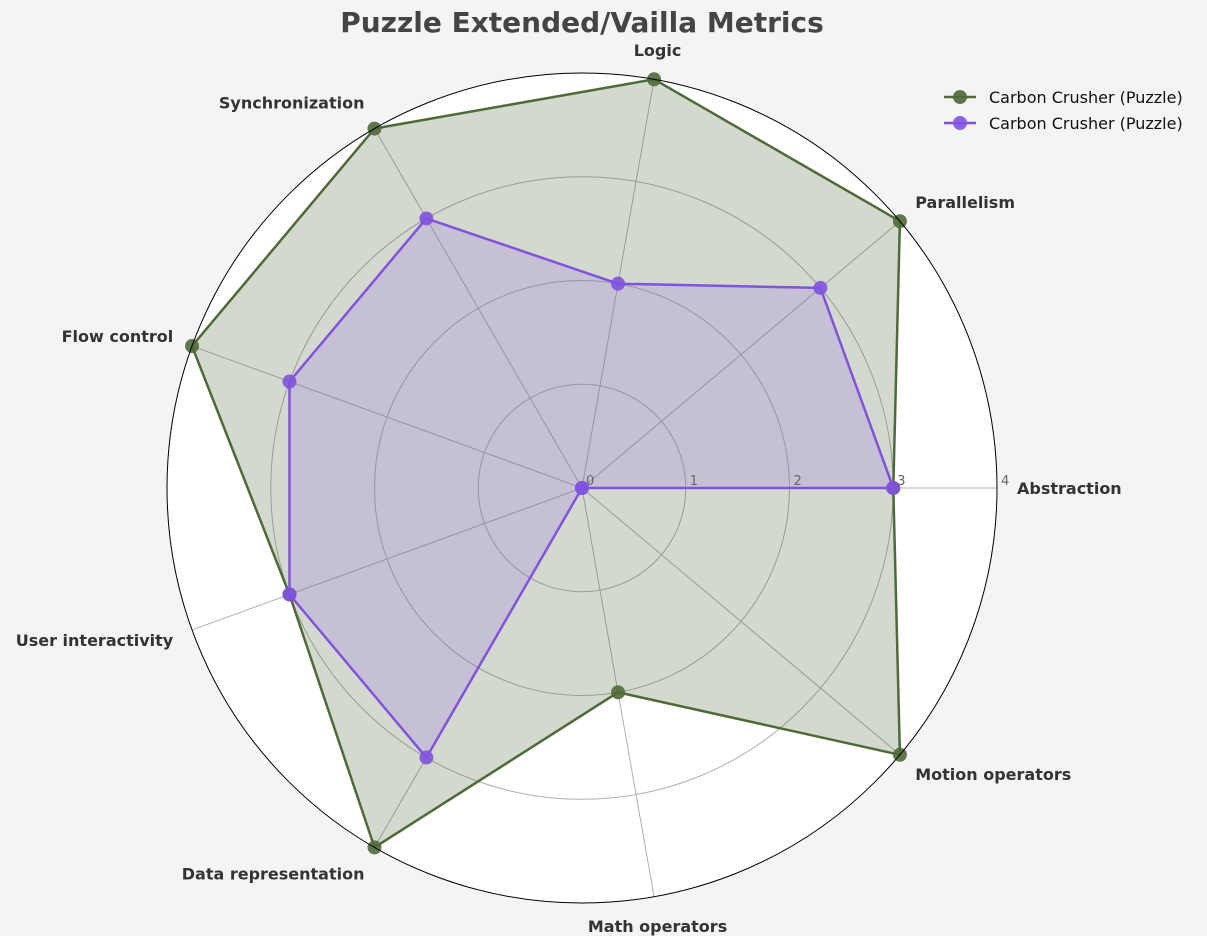  Describe the element at coordinates (657, 926) in the screenshot. I see `axis-label-math-operators: Math operators` at that location.